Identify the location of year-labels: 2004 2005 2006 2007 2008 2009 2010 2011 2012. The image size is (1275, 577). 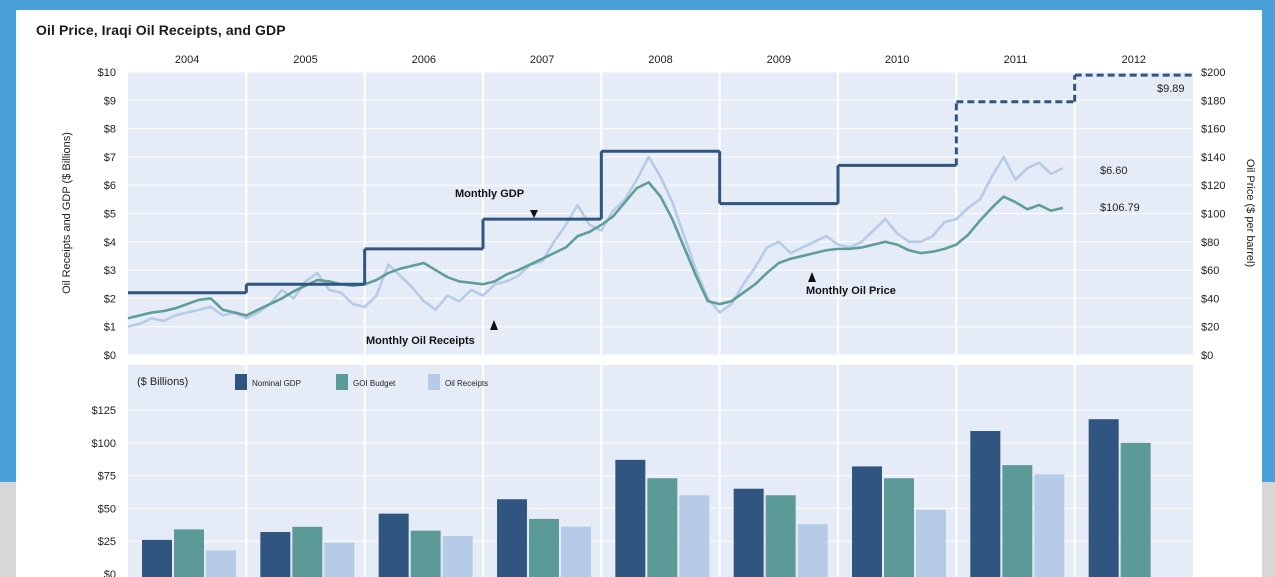
(660, 60).